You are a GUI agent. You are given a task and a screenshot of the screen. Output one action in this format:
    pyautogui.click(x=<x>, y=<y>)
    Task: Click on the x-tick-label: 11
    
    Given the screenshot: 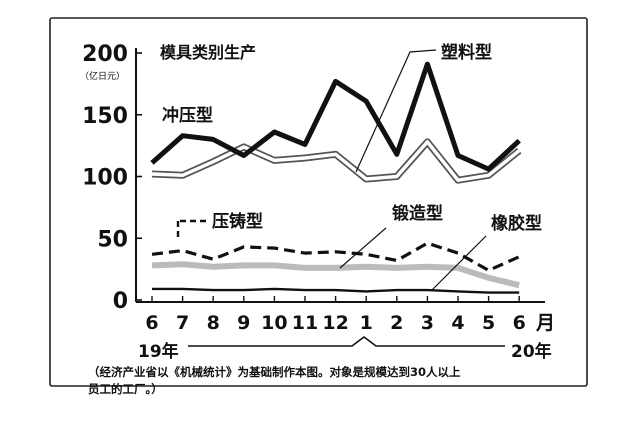 What is the action you would take?
    pyautogui.click(x=305, y=323)
    